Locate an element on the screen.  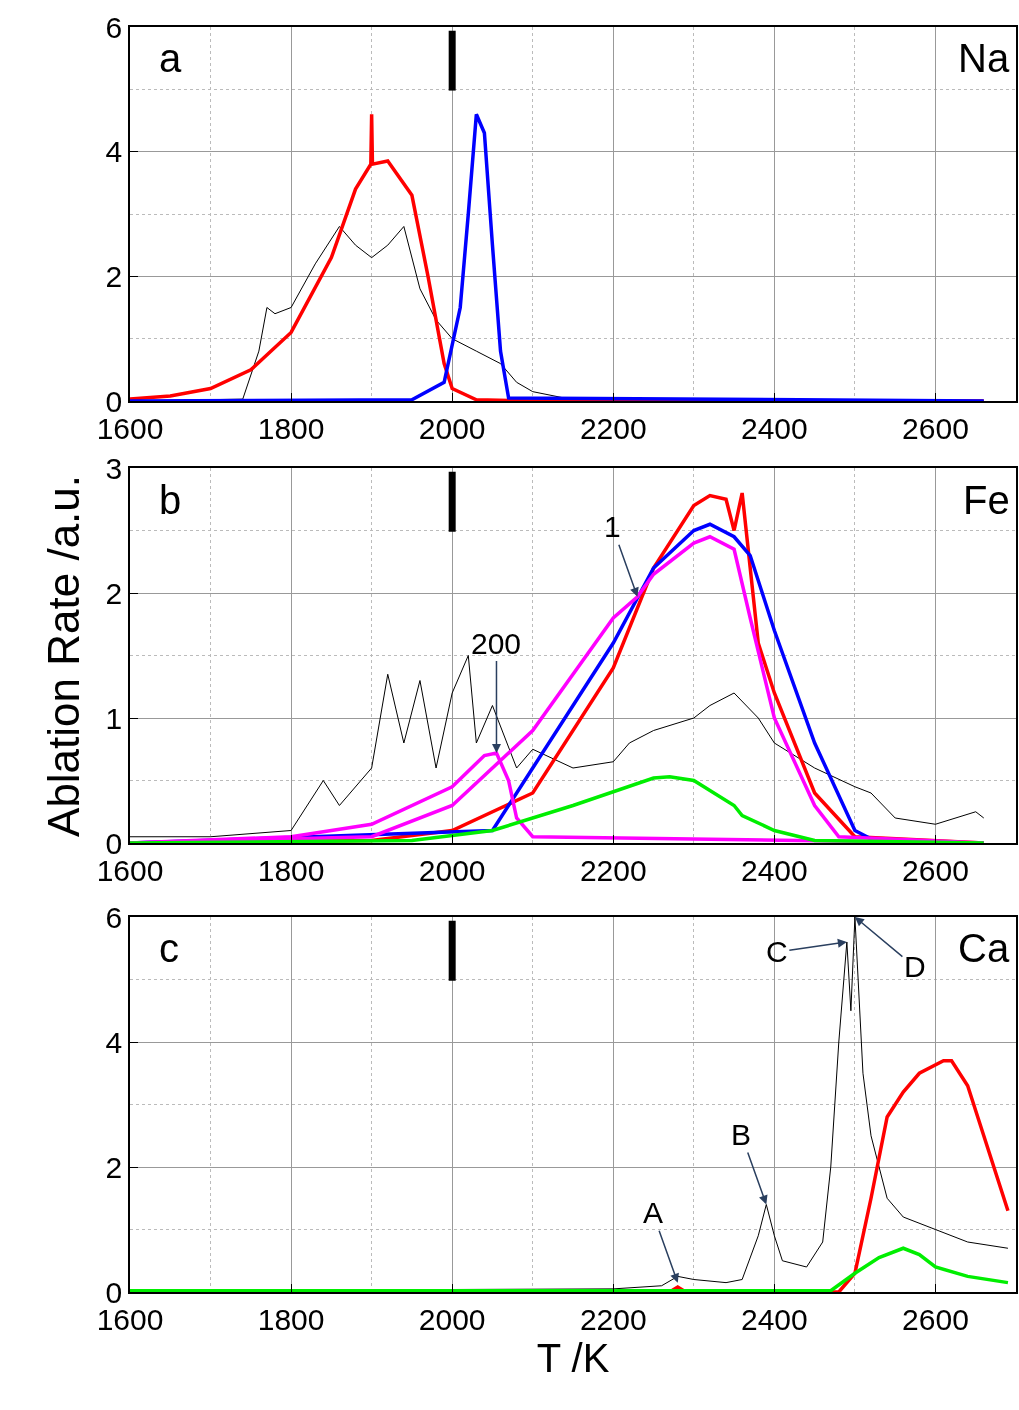
annotation: 200 is located at coordinates (496, 643).